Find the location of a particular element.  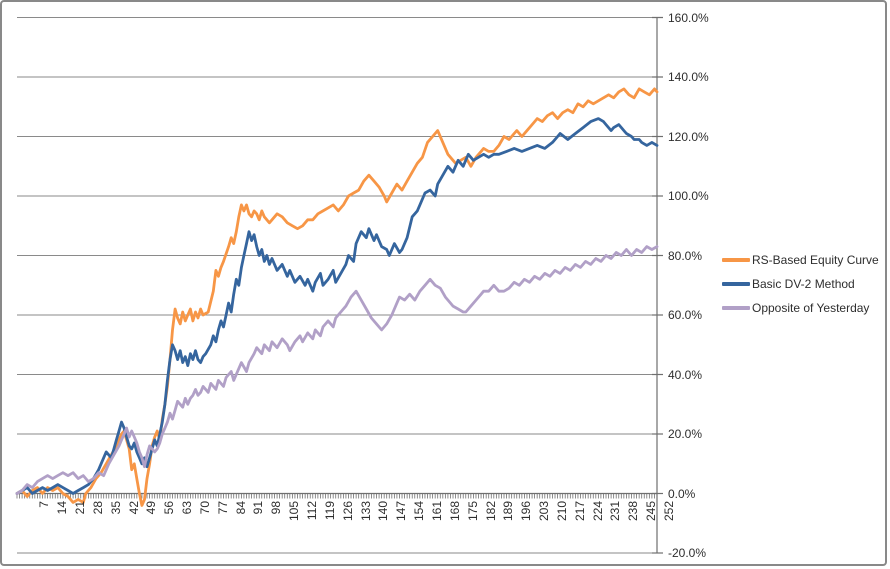

x-axis-tick-label: 252 is located at coordinates (669, 511).